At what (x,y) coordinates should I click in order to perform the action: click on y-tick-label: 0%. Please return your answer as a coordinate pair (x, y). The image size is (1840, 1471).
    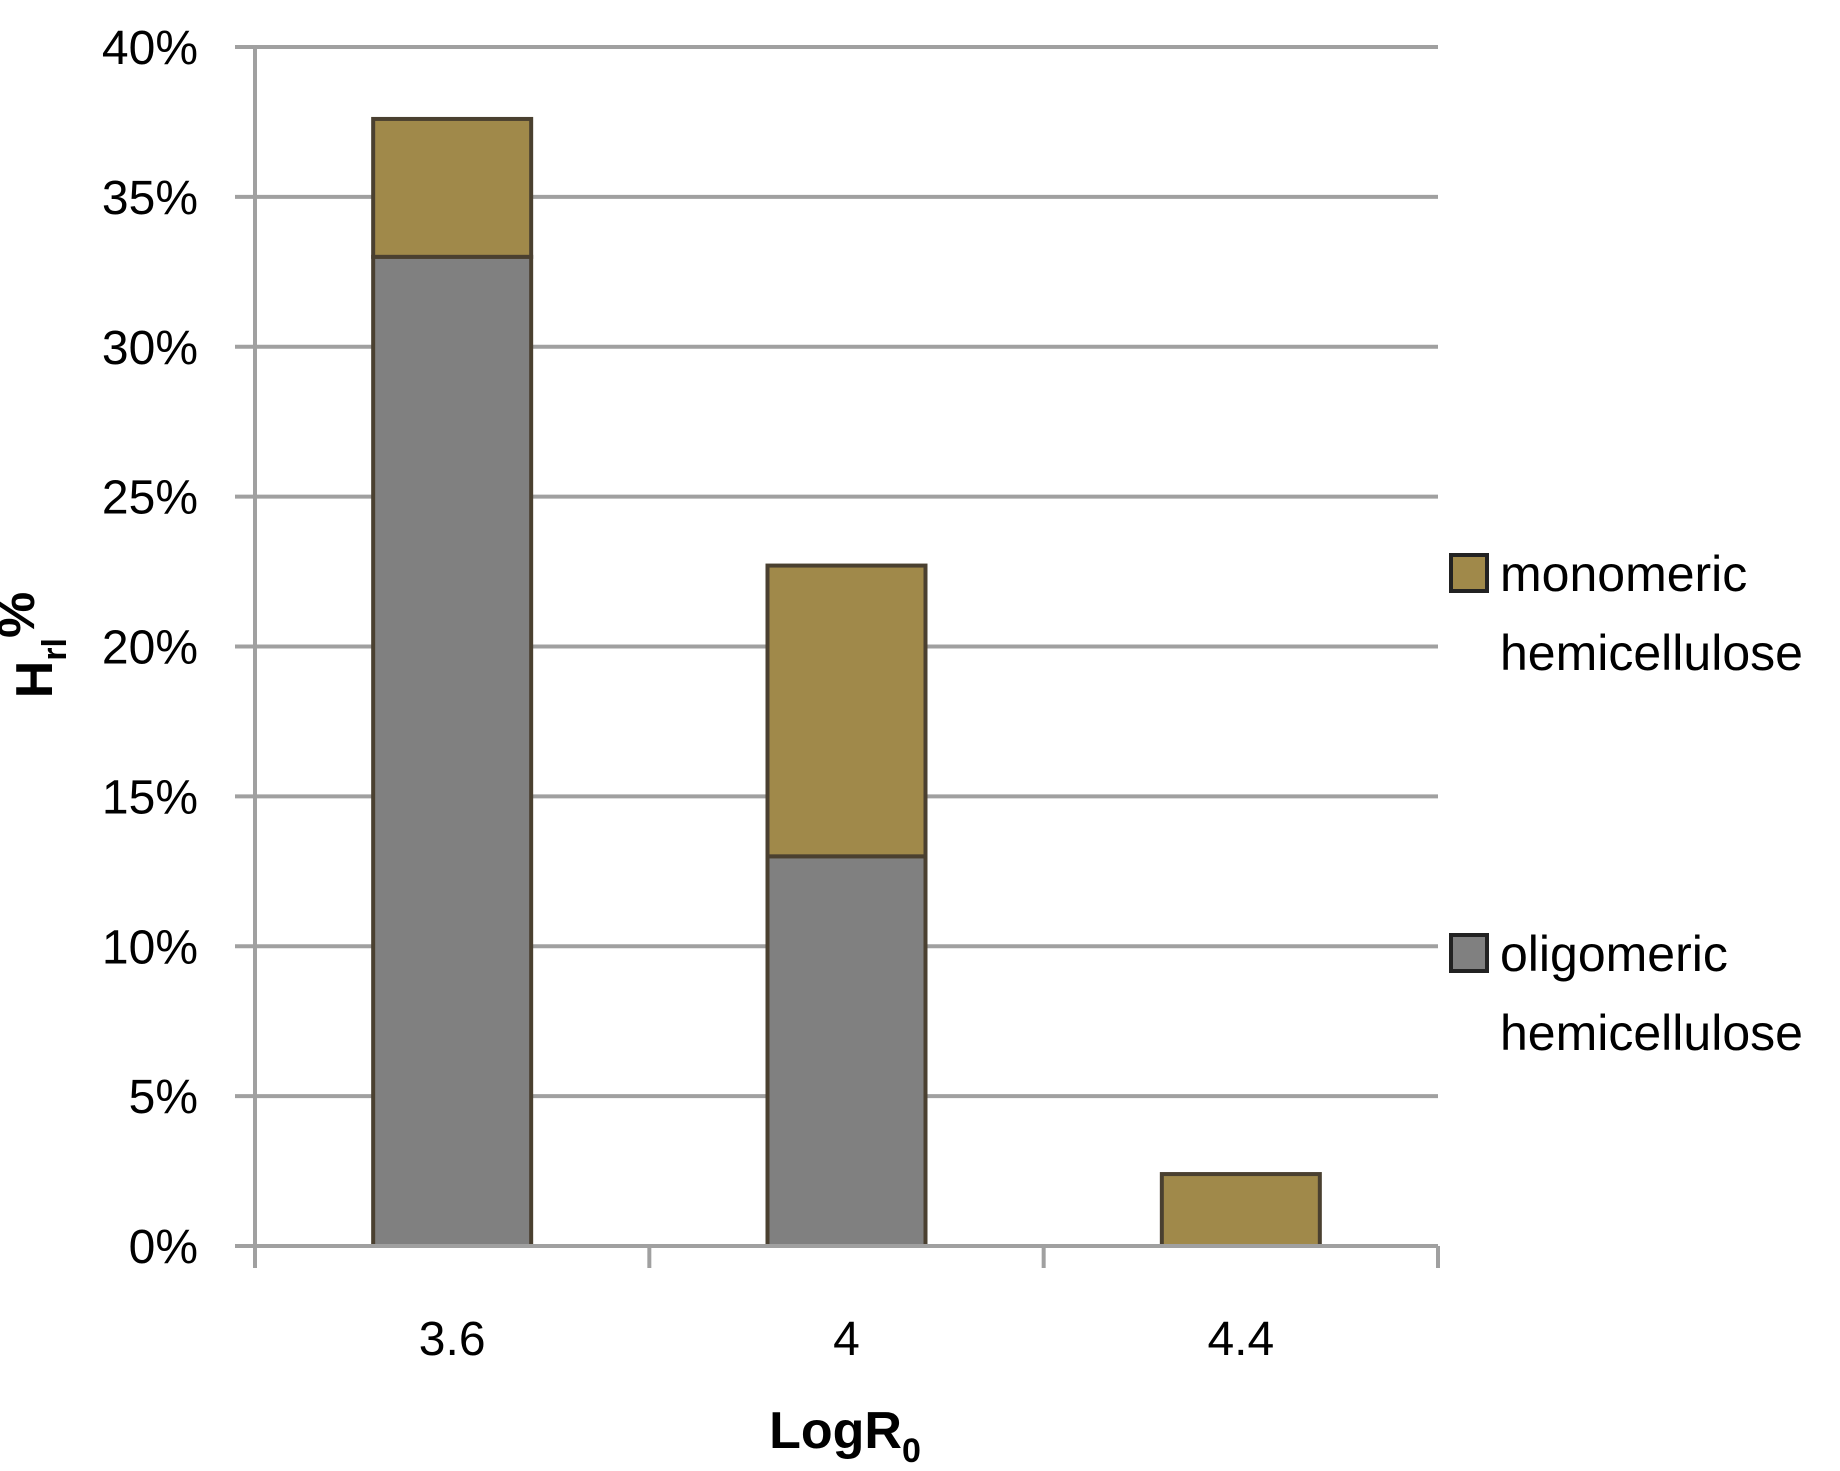
    Looking at the image, I should click on (163, 1247).